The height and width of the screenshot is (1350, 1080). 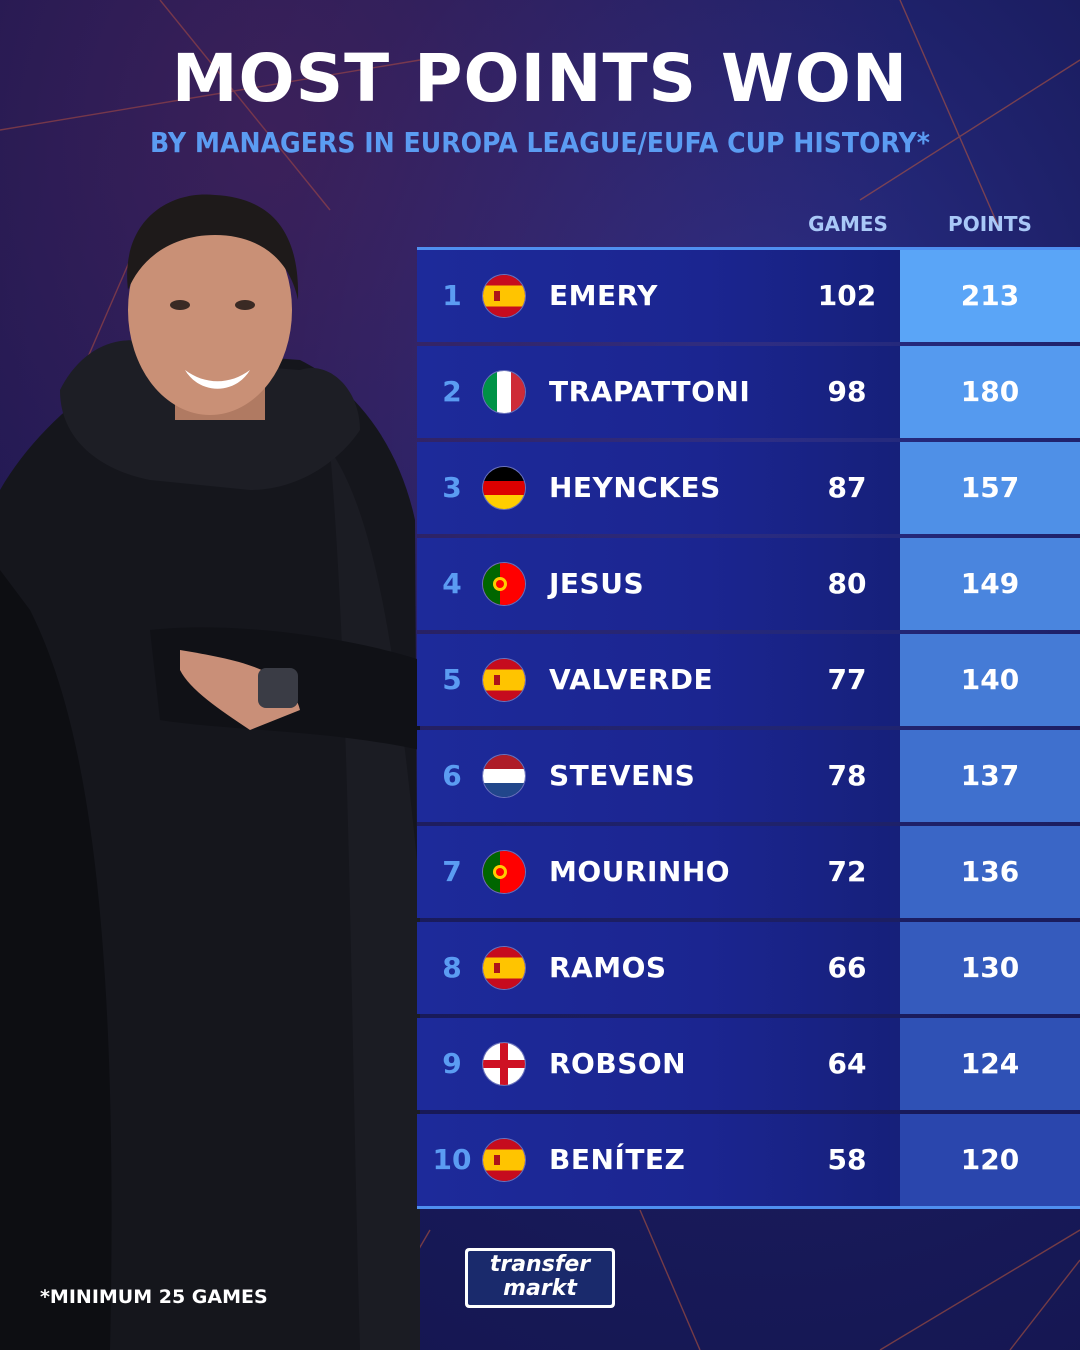 I want to click on row-background: 3 HEYNCKES 87, so click(x=658, y=488).